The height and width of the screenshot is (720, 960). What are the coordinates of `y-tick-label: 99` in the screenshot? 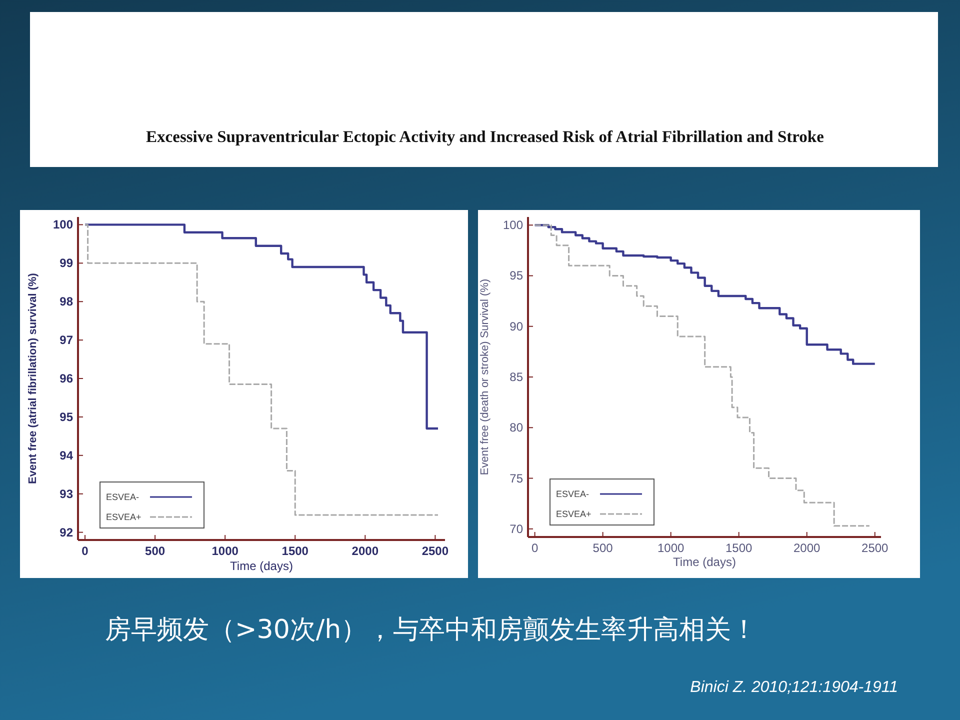 It's located at (67, 263).